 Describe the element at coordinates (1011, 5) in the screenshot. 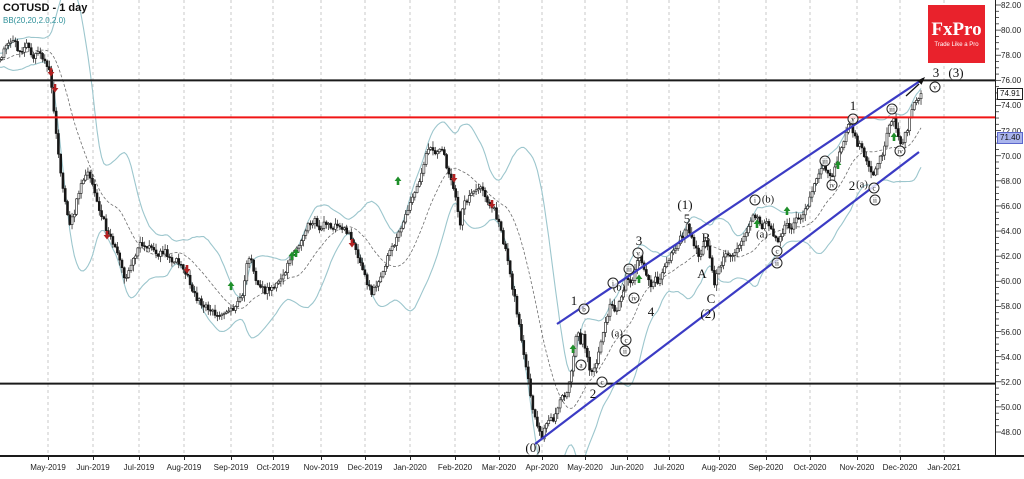

I see `price-axis-label: 82.00` at that location.